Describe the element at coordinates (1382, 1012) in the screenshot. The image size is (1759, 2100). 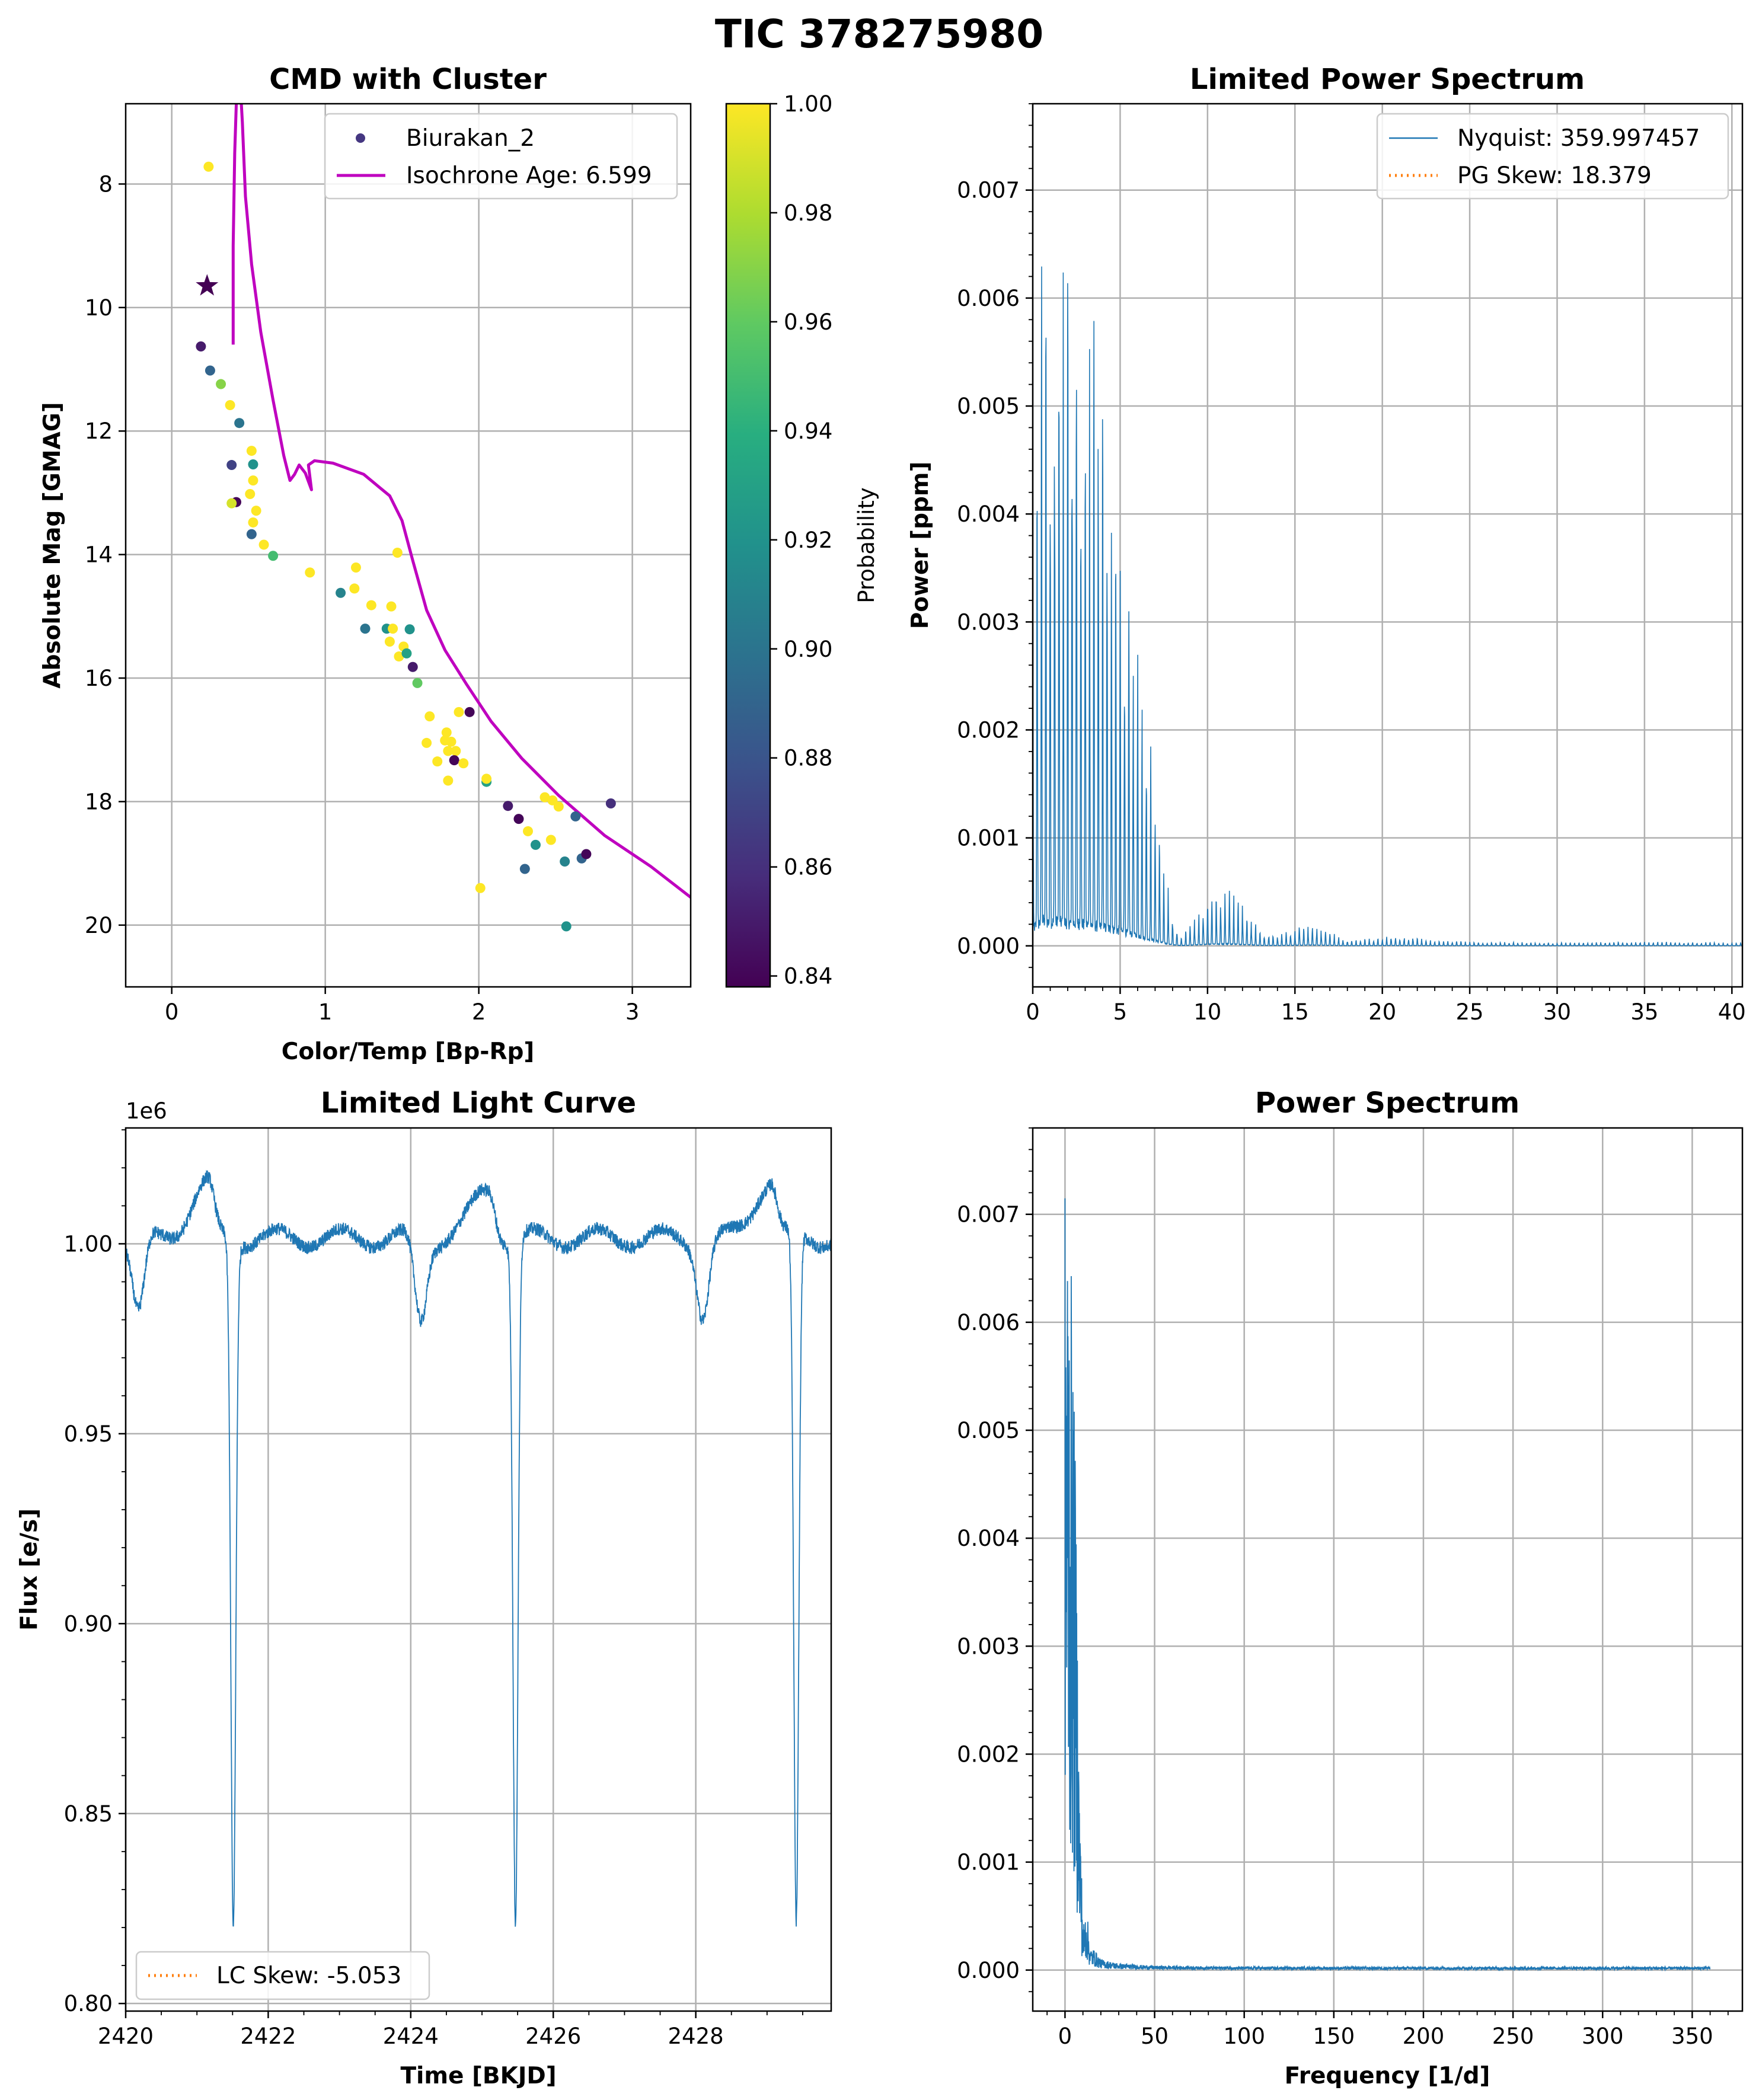
I see `x-tick-label: 20` at that location.